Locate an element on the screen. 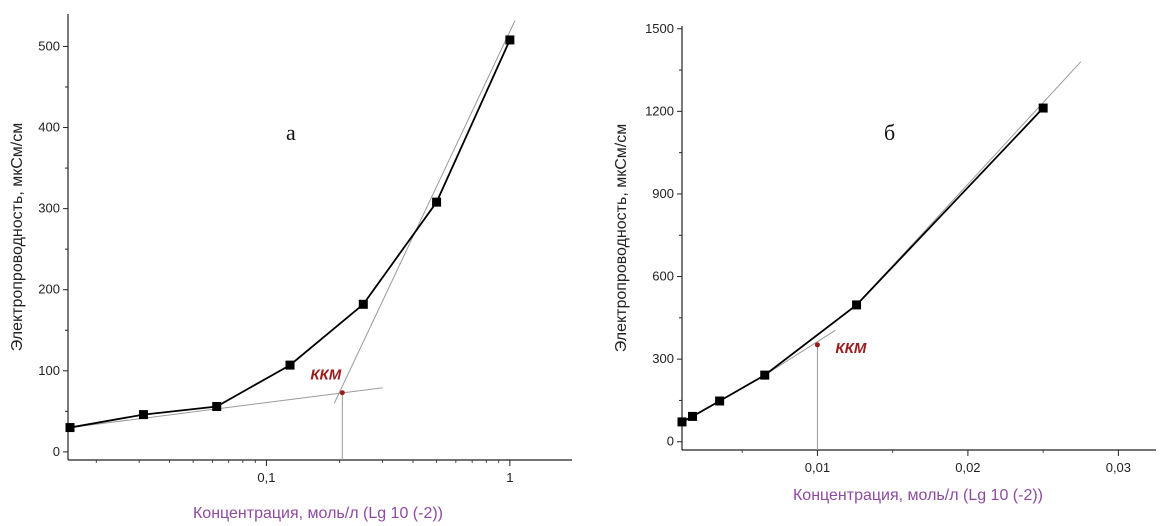  x-tick-label: 0,01 is located at coordinates (817, 467).